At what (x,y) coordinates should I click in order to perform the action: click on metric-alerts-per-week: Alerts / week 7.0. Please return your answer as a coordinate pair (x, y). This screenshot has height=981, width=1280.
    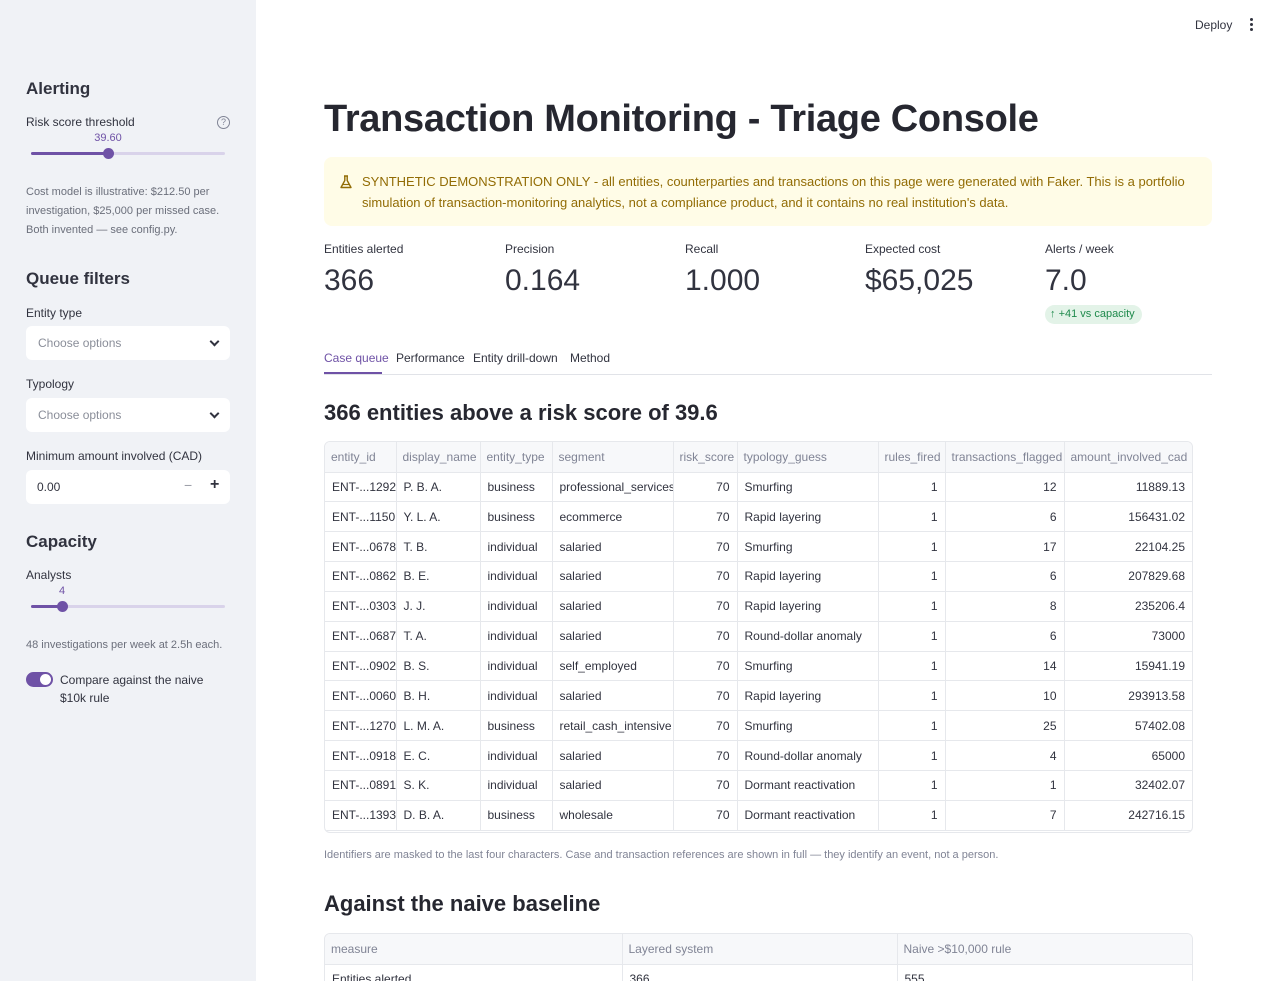
    Looking at the image, I should click on (1079, 270).